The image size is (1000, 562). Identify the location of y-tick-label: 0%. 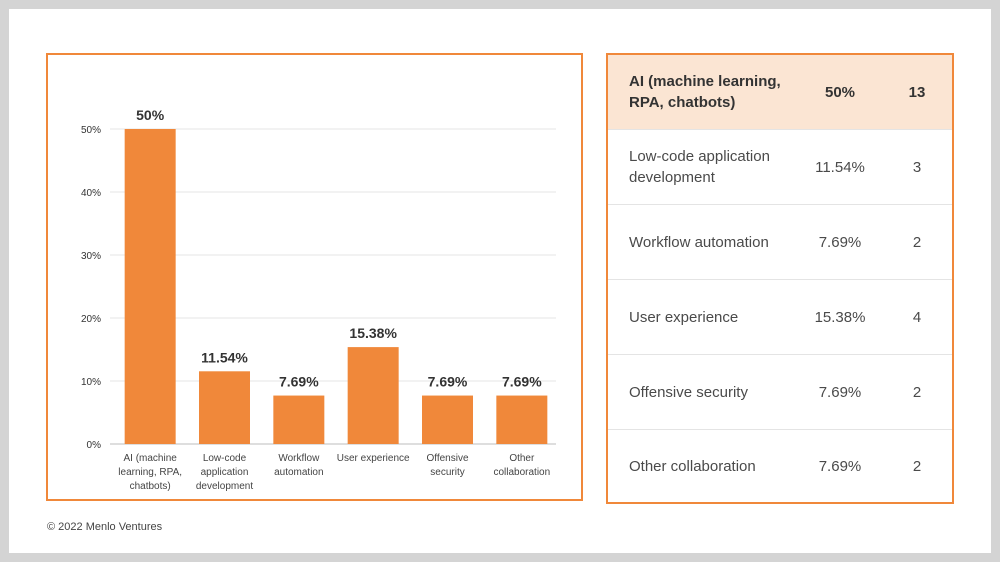
(94, 445).